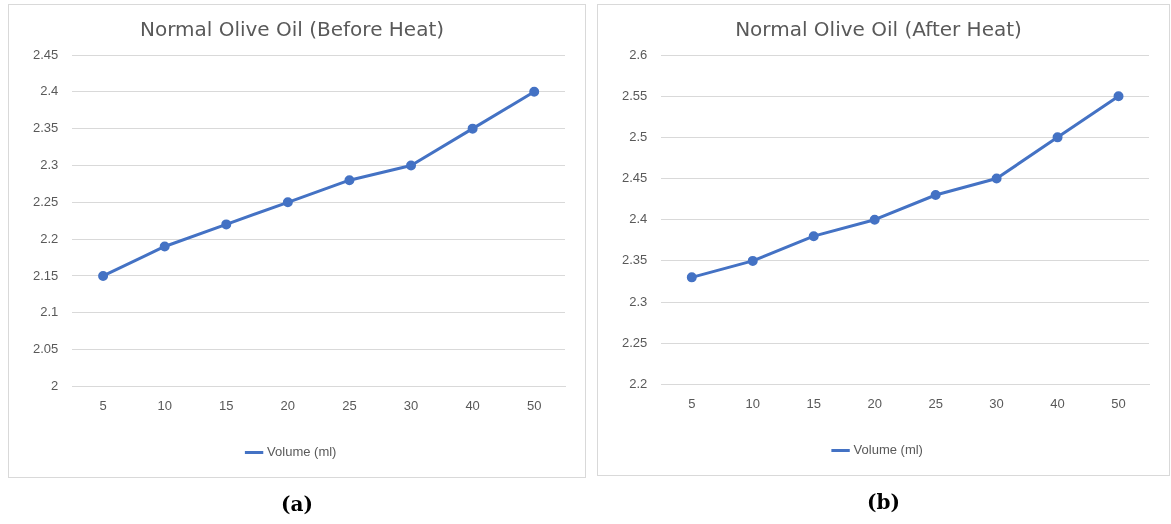 This screenshot has width=1171, height=524. Describe the element at coordinates (45, 275) in the screenshot. I see `y-tick-label: 2.15` at that location.